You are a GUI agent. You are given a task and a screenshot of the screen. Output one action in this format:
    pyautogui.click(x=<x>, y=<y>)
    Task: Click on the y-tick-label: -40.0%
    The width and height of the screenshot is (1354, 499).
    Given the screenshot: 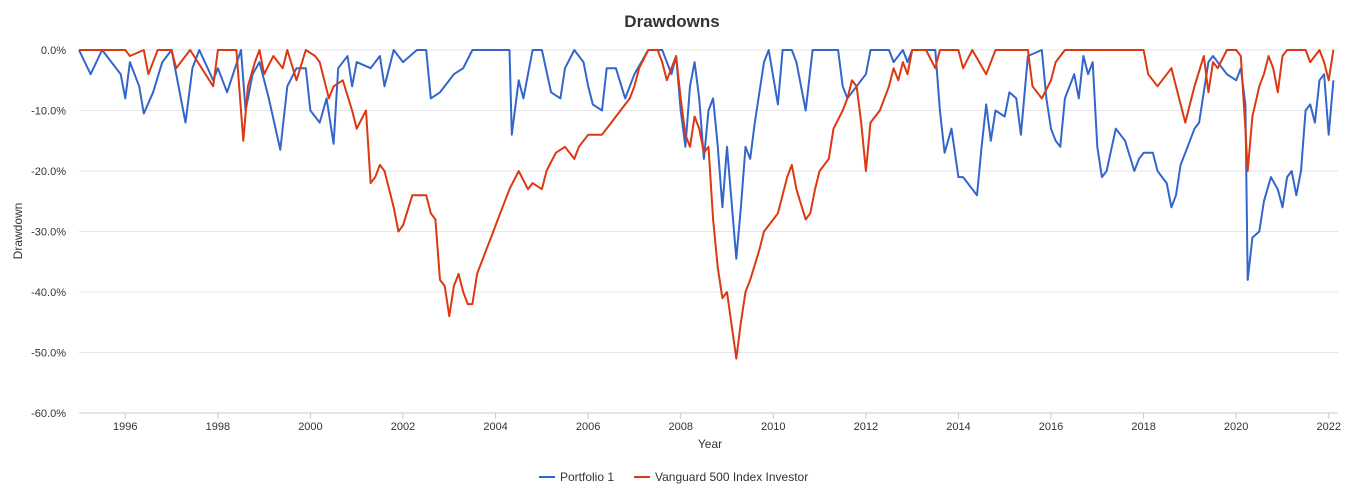 What is the action you would take?
    pyautogui.click(x=48, y=293)
    